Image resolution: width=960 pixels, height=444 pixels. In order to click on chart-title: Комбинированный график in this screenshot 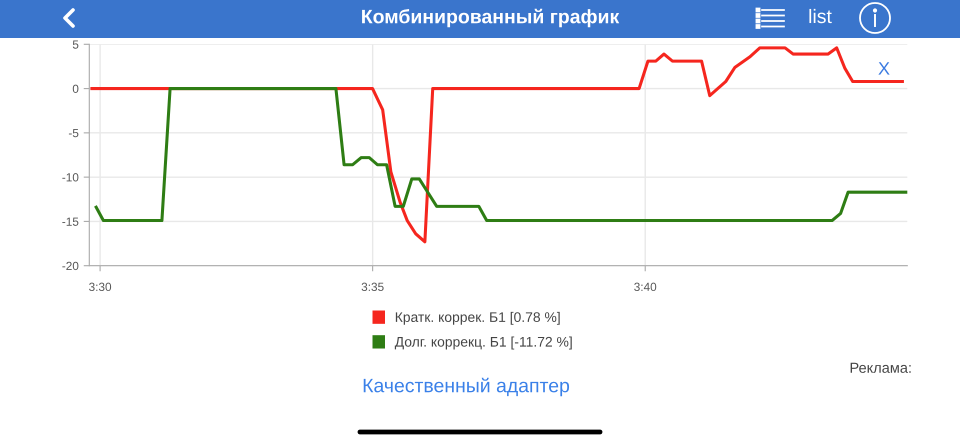, I will do `click(491, 18)`.